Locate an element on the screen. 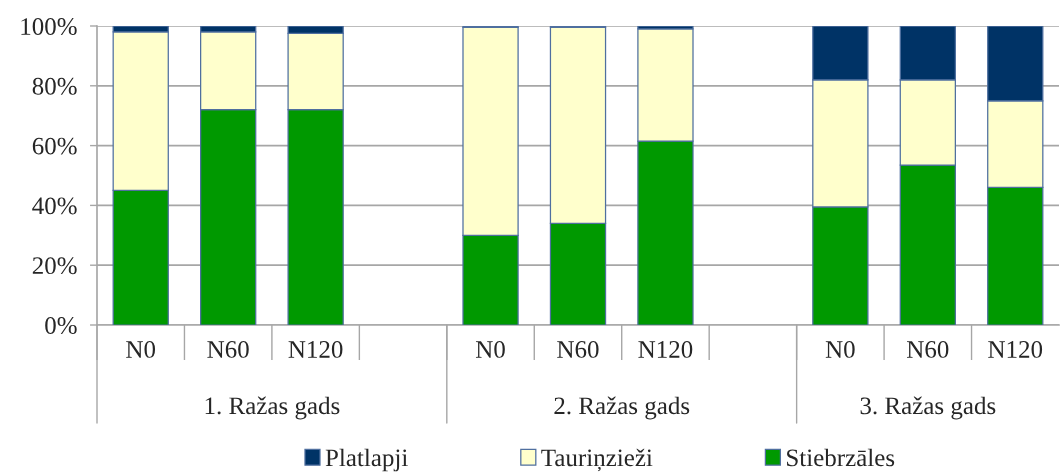  y-tick-label: 80% is located at coordinates (54, 86).